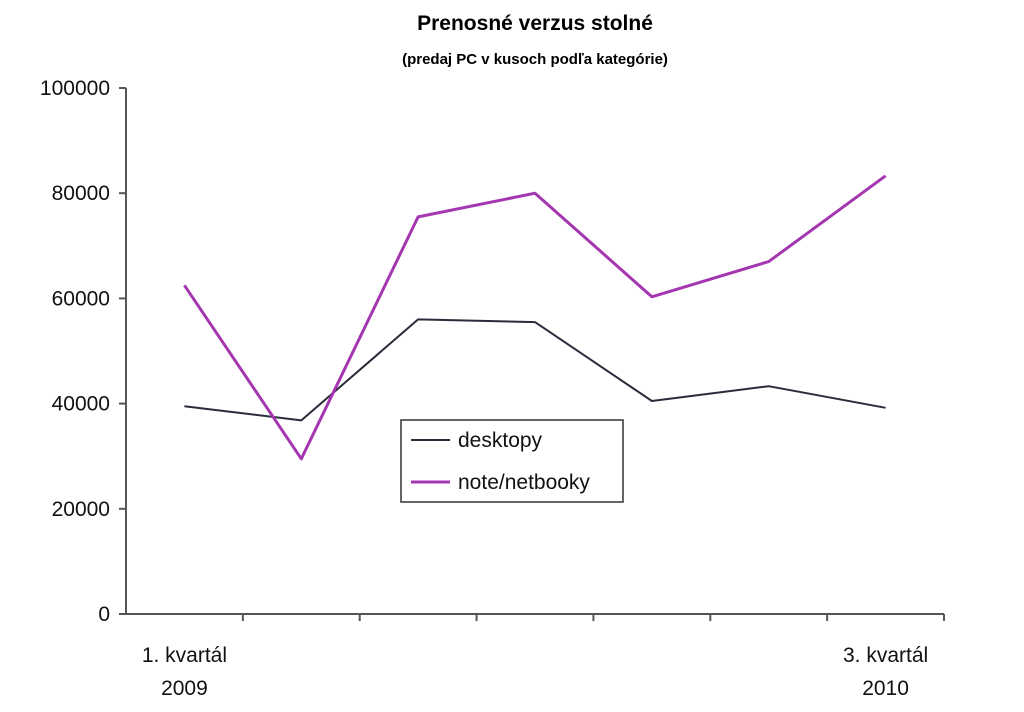 Image resolution: width=1024 pixels, height=712 pixels. I want to click on y-tick-label: 100000, so click(75, 88).